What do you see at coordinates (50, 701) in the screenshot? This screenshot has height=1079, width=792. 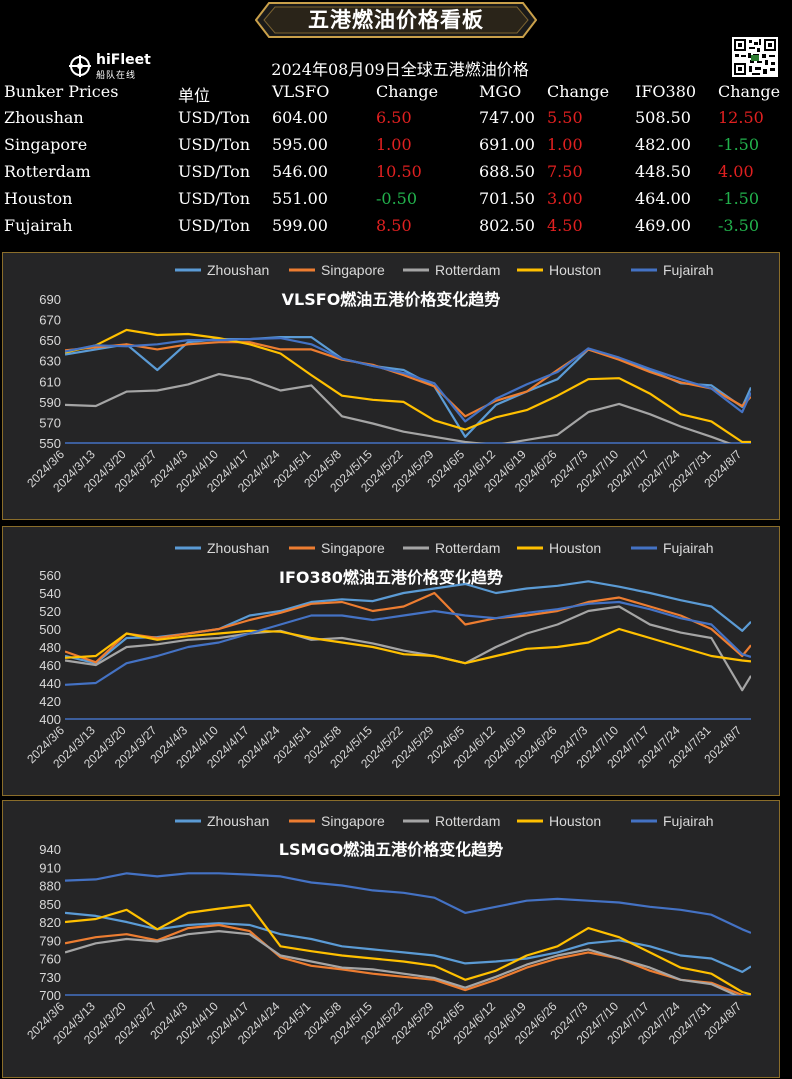 I see `y-tick-label: 420` at bounding box center [50, 701].